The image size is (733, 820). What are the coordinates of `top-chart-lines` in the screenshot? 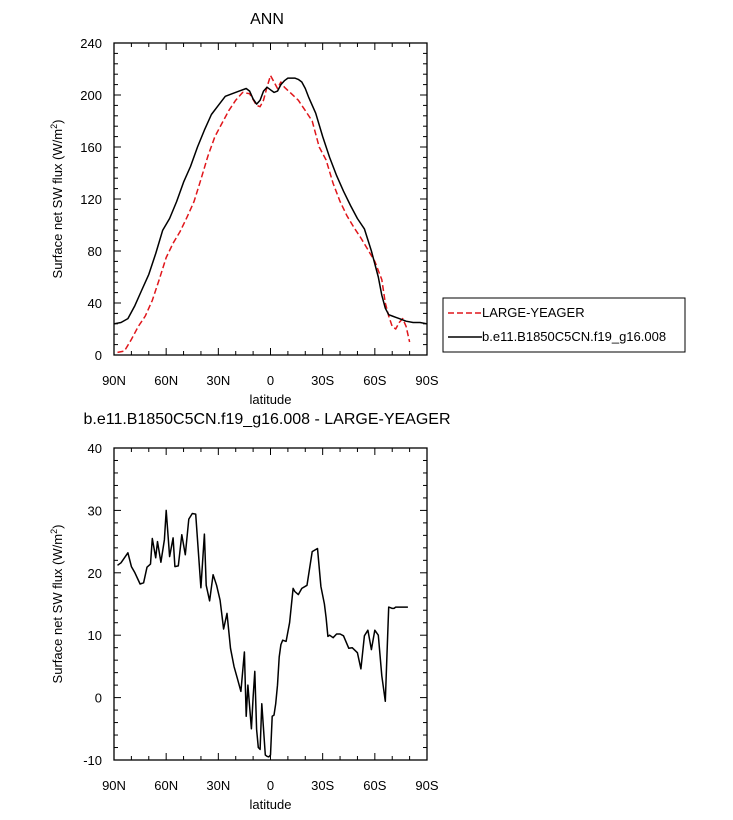 It's located at (270, 214).